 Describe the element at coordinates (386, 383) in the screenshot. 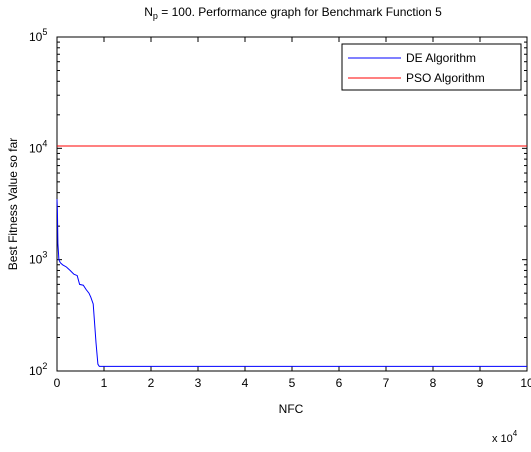

I see `x-tick-label: 7` at that location.